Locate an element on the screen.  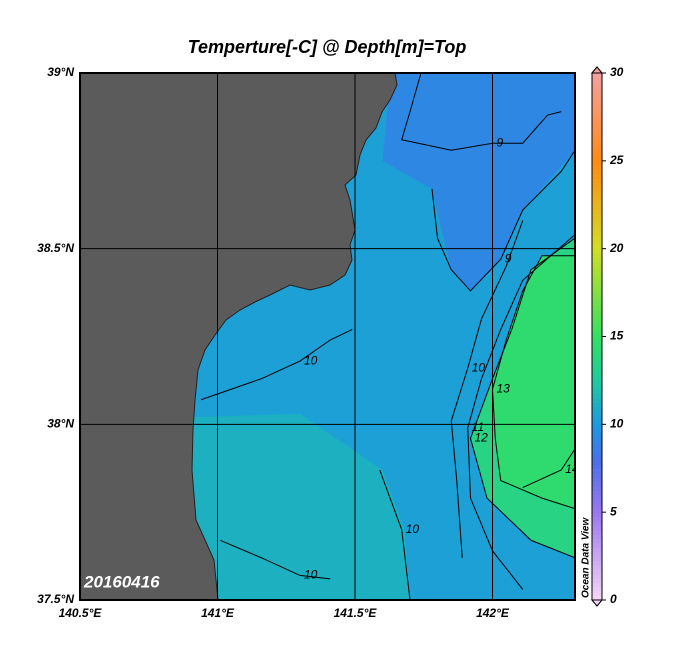
colorbar-tick-label: 20 is located at coordinates (616, 248).